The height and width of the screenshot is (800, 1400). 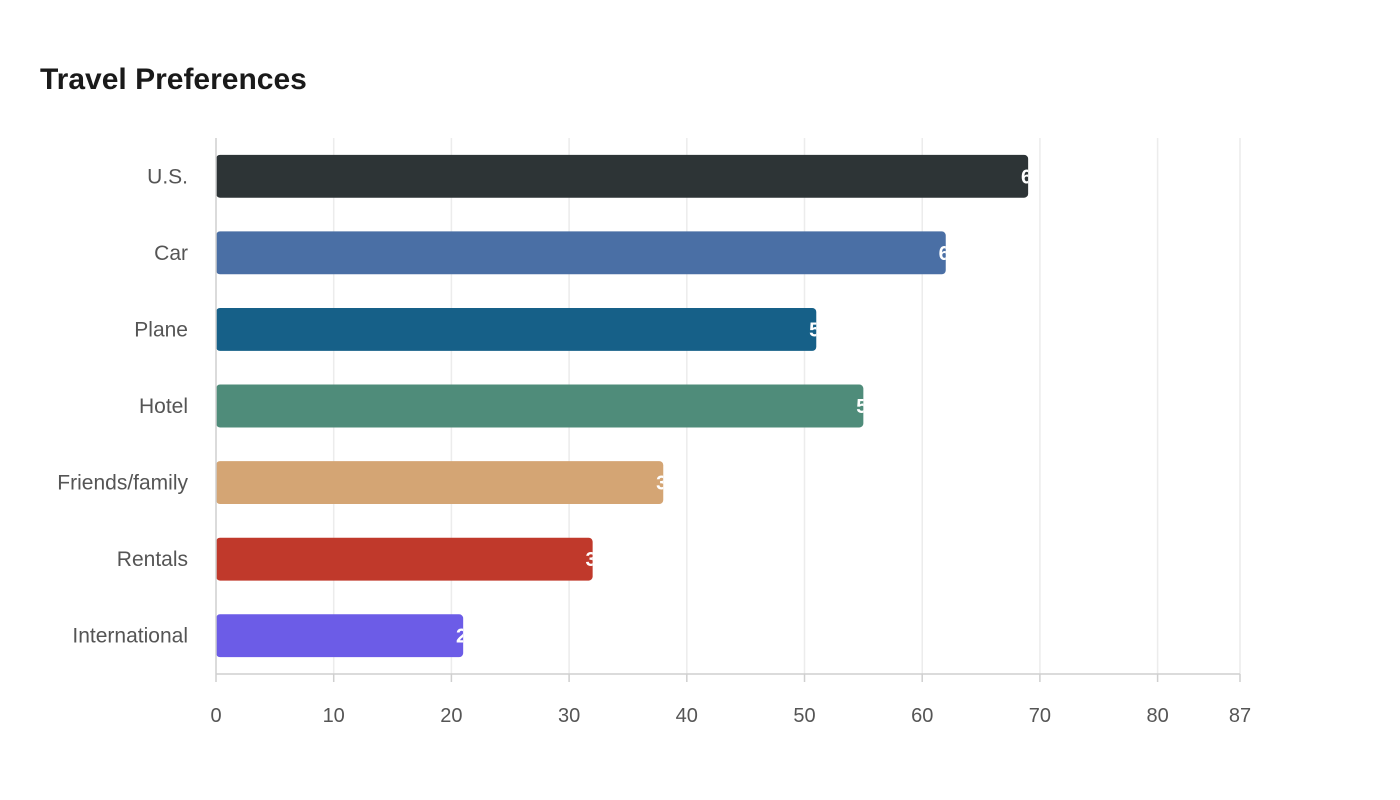 I want to click on category-label: Rentals, so click(x=152, y=559).